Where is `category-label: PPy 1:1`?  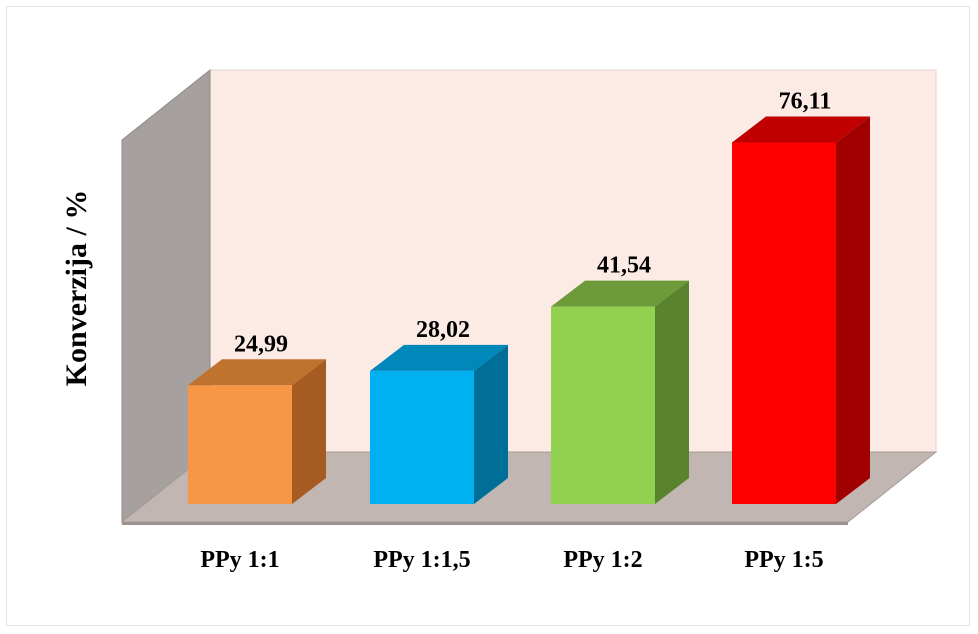 category-label: PPy 1:1 is located at coordinates (239, 560).